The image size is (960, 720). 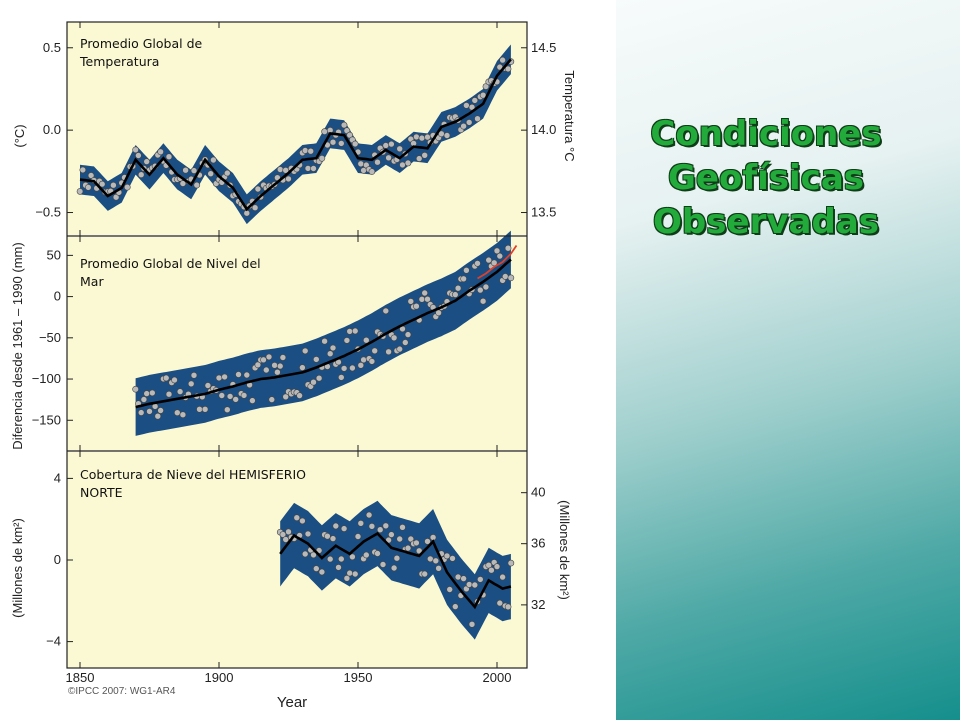 What do you see at coordinates (48, 212) in the screenshot?
I see `temperature-ytick-label: −0.5` at bounding box center [48, 212].